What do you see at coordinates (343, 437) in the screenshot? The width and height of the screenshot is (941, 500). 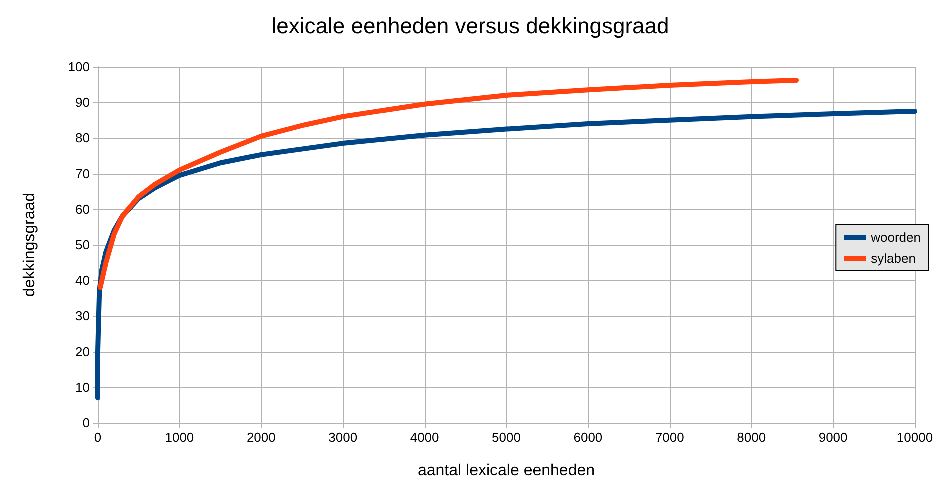 I see `x-tick-label: 3000` at bounding box center [343, 437].